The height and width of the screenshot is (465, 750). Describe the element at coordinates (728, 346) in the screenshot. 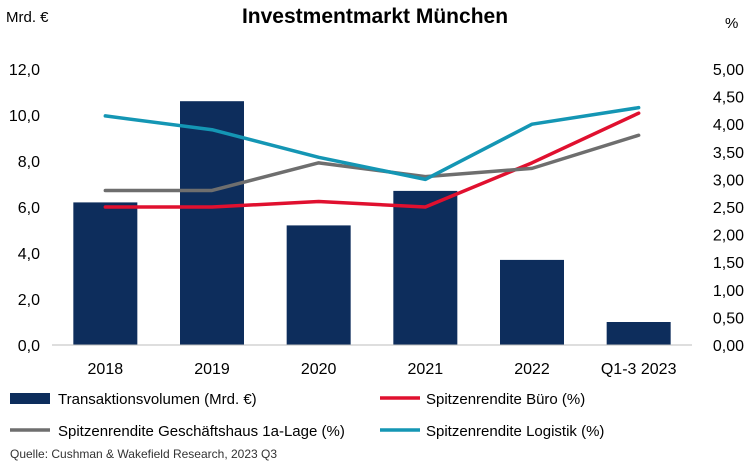

I see `right-tick-label: 0,00` at that location.